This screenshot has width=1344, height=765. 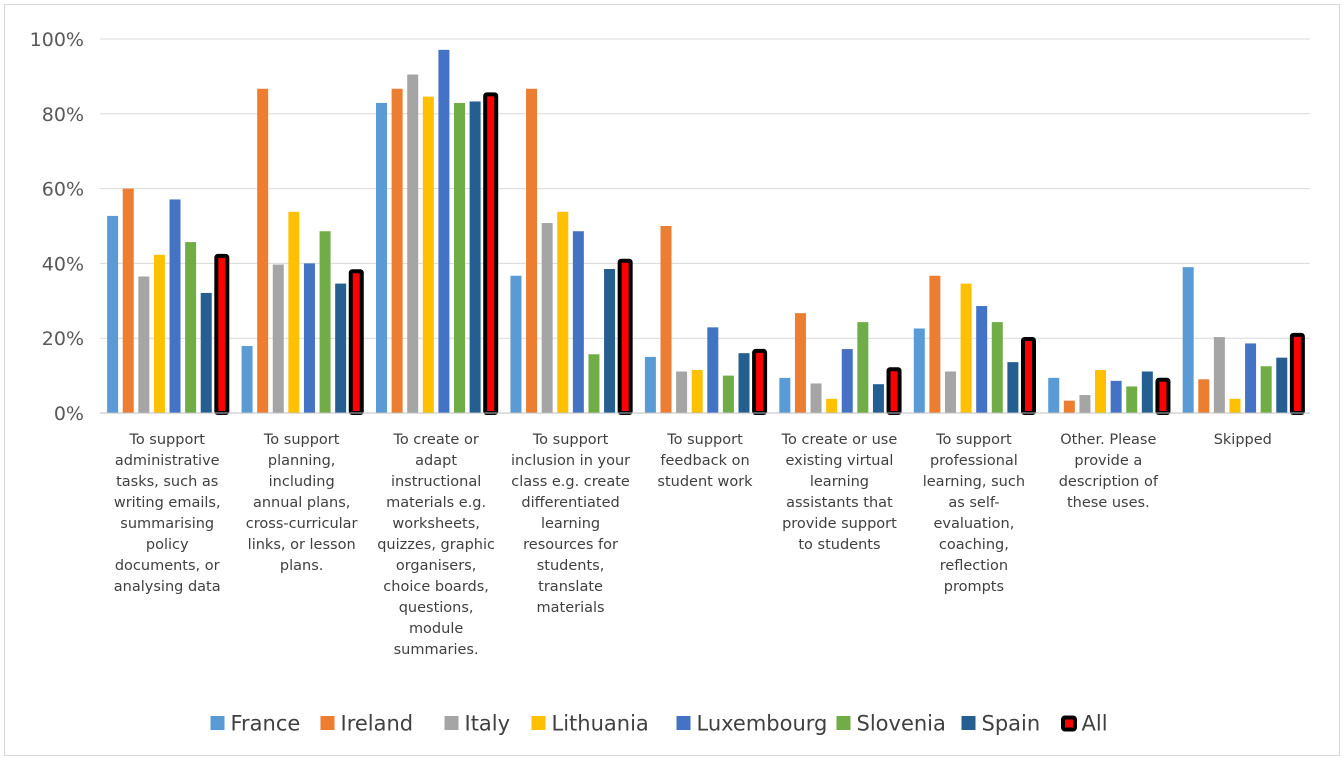 What do you see at coordinates (63, 115) in the screenshot?
I see `y-tick-label: 80%` at bounding box center [63, 115].